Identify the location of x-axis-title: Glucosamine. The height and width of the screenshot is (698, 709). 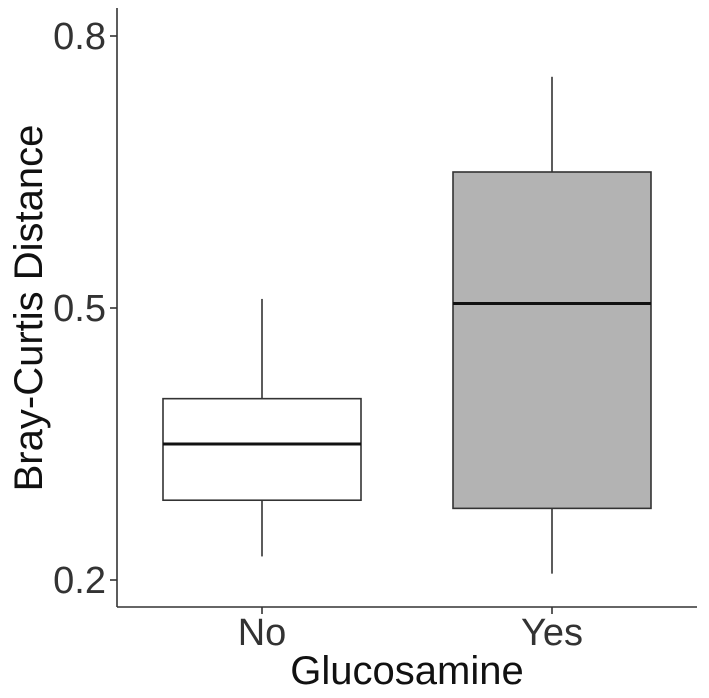
(406, 671).